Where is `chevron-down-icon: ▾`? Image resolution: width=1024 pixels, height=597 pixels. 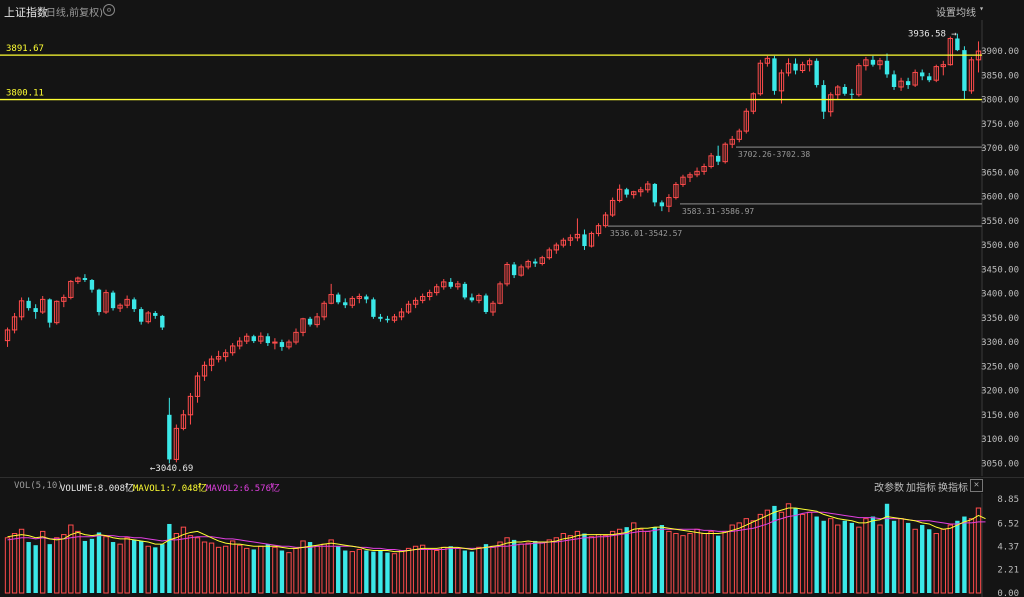
chevron-down-icon: ▾ is located at coordinates (981, 8).